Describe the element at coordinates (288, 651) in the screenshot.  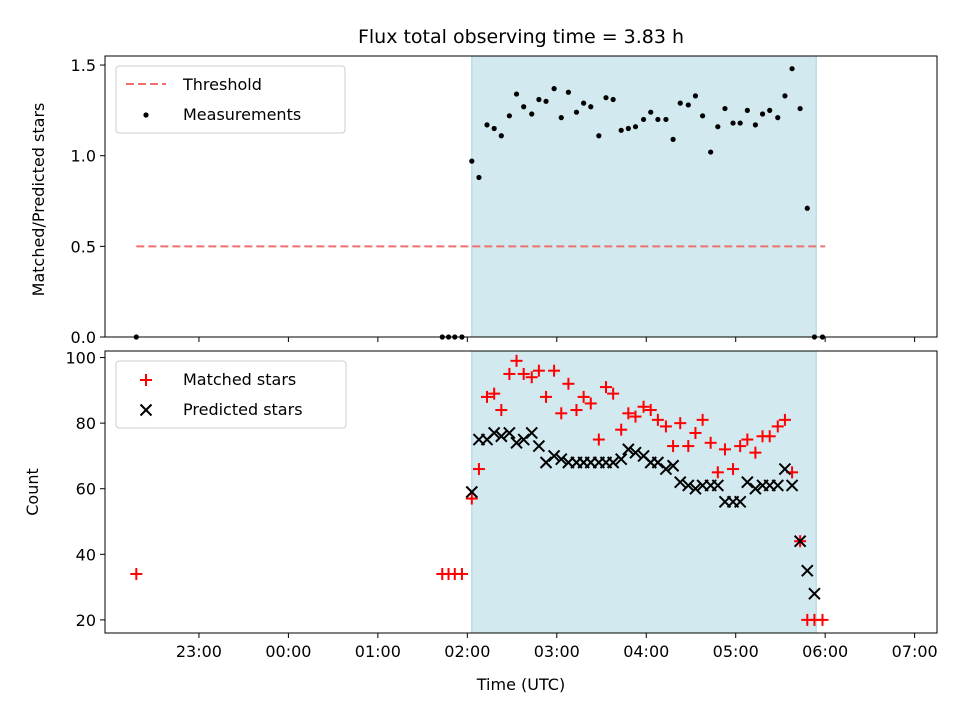
I see `bottom-xtick-label: 00:00` at that location.